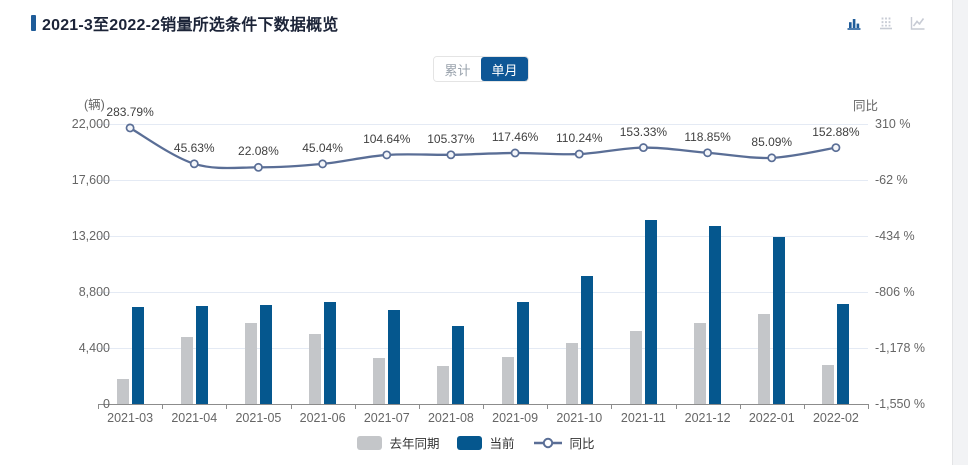 This screenshot has height=465, width=968. Describe the element at coordinates (772, 141) in the screenshot. I see `yoy-point-label: 85.09%` at that location.